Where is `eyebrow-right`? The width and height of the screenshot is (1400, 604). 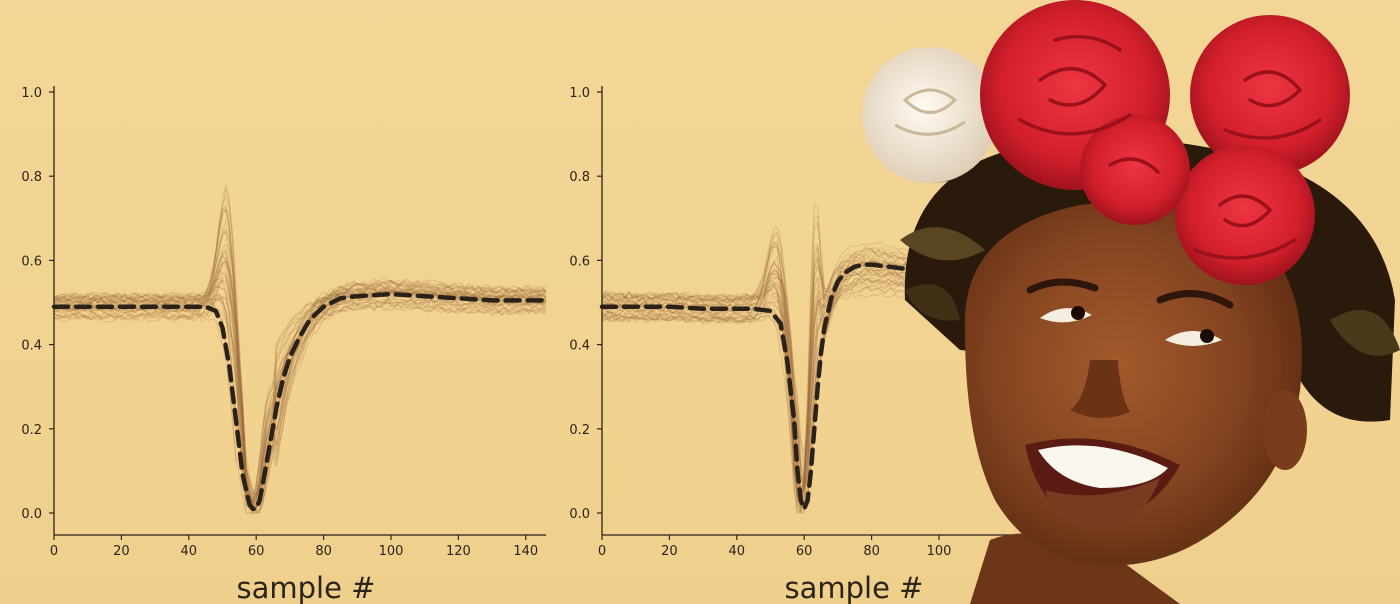 eyebrow-right is located at coordinates (1195, 299).